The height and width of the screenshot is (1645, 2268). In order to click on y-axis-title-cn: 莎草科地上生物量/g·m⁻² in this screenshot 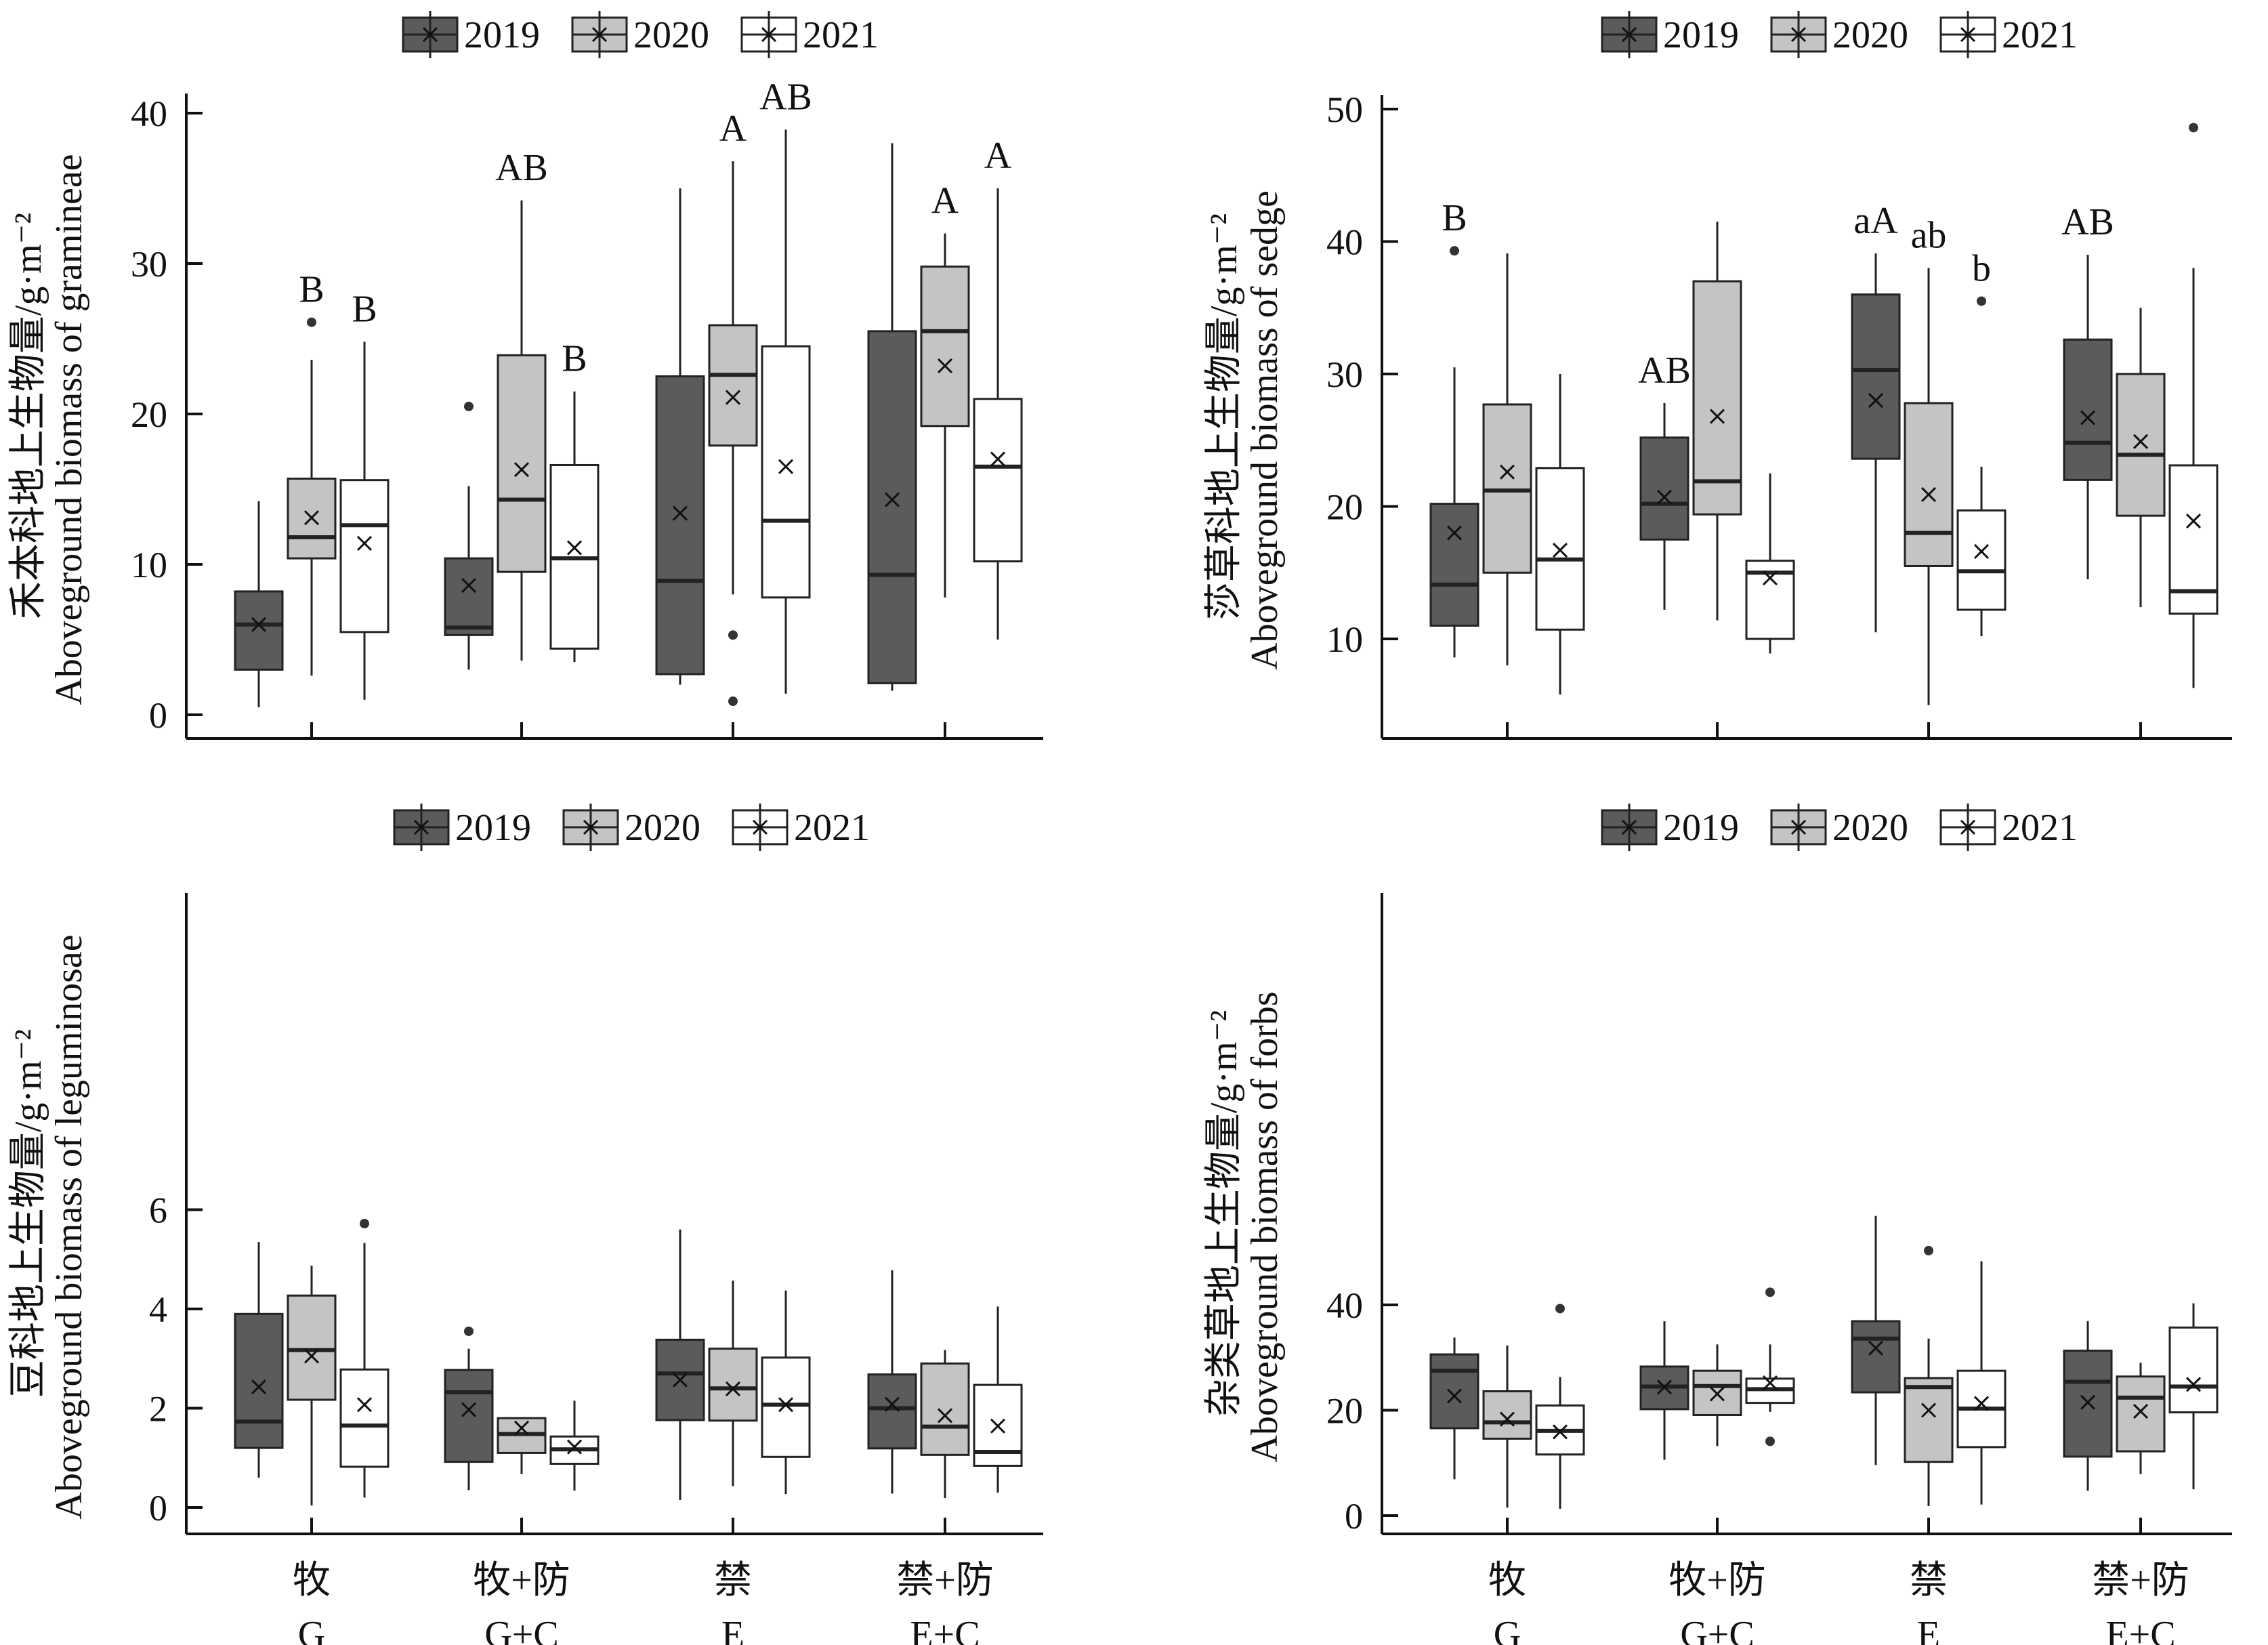, I will do `click(1224, 417)`.